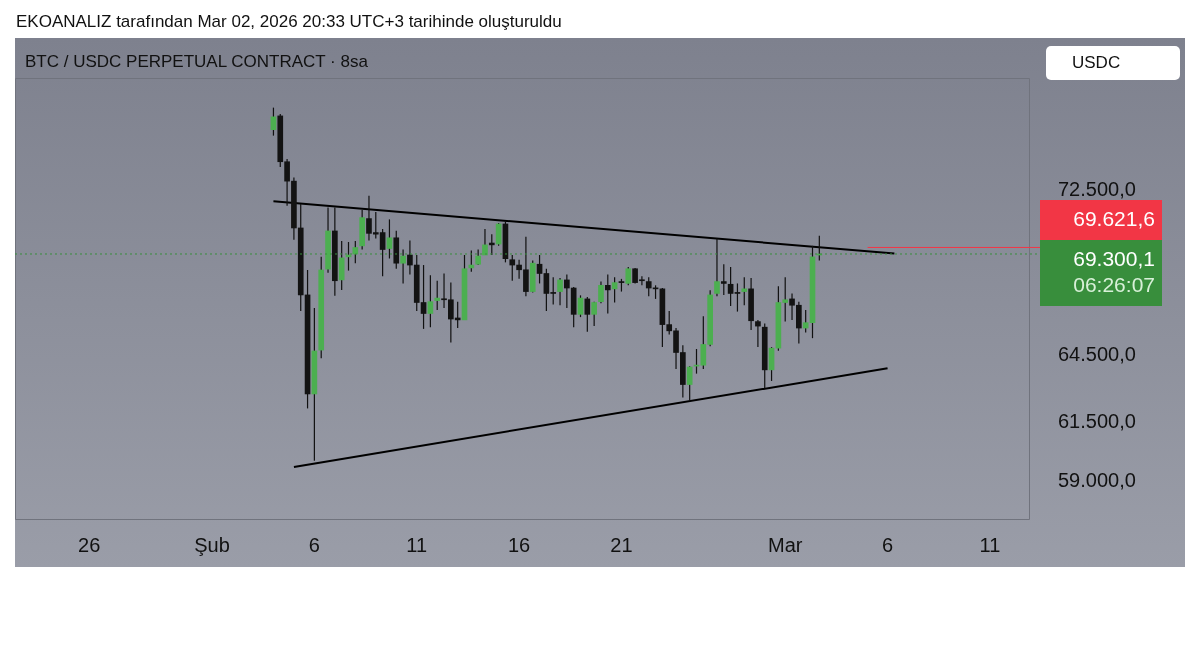 Image resolution: width=1200 pixels, height=652 pixels. What do you see at coordinates (1097, 421) in the screenshot?
I see `y-tick-label: 61.500,0` at bounding box center [1097, 421].